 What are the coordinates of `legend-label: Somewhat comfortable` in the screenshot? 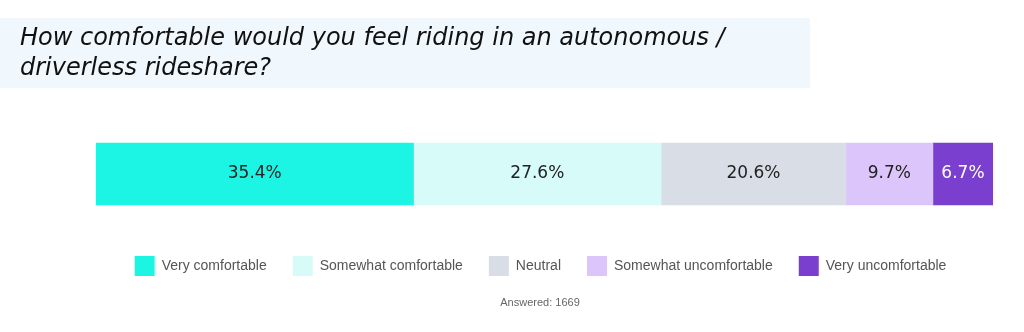 It's located at (391, 264).